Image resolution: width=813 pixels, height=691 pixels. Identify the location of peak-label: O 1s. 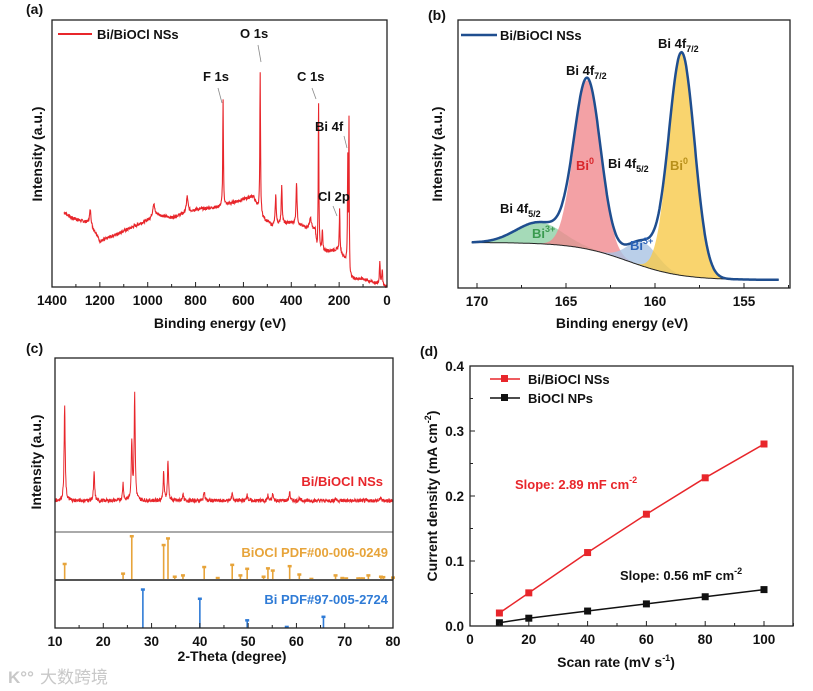
(254, 33).